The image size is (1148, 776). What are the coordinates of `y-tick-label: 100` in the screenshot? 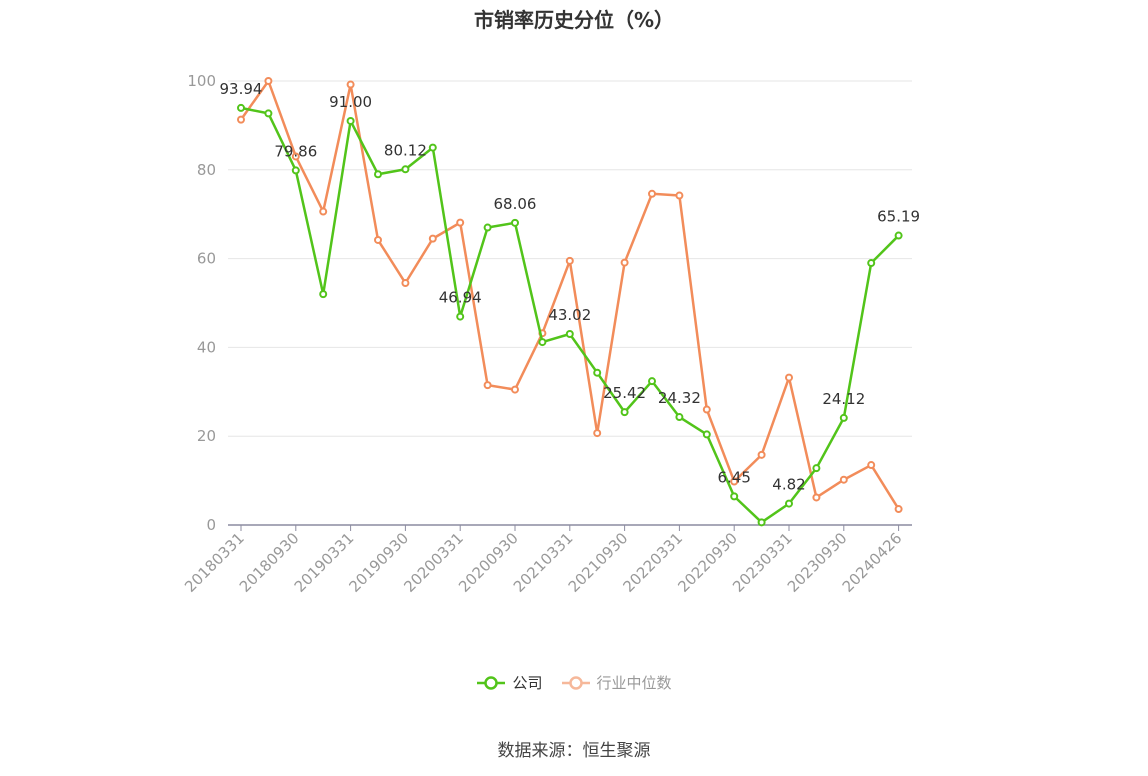 It's located at (201, 81).